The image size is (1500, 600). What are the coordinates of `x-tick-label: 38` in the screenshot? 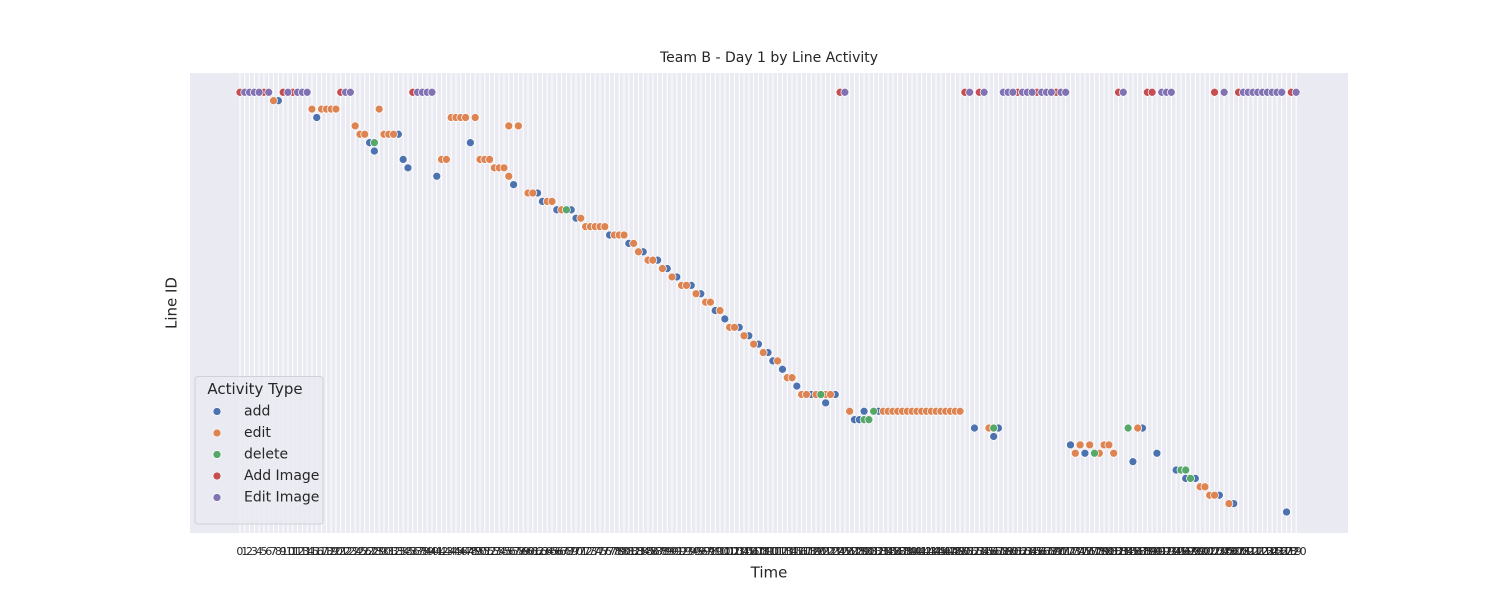 It's located at (422, 551).